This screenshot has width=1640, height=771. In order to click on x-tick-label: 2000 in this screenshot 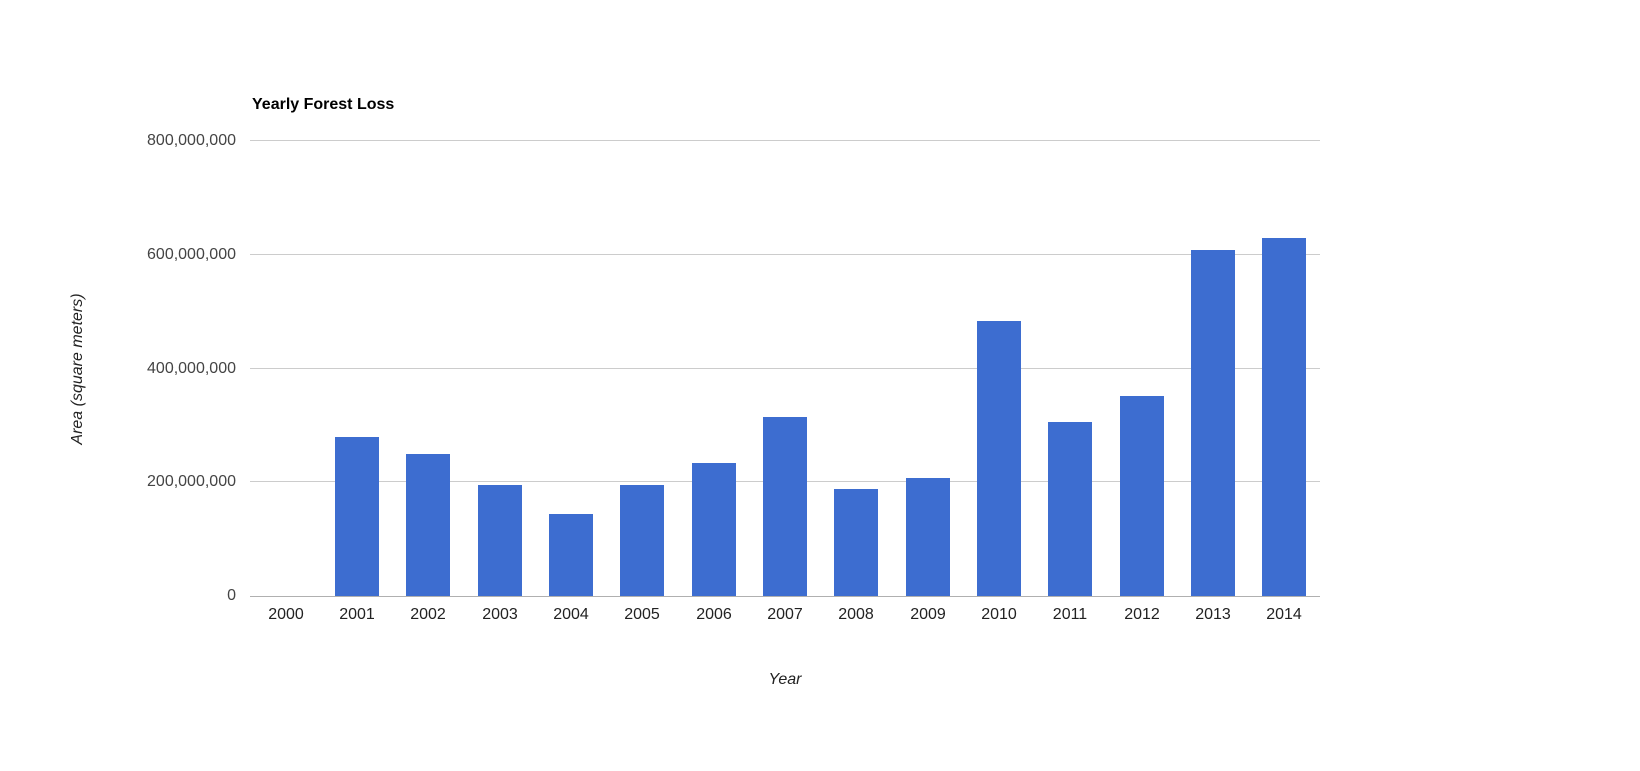, I will do `click(286, 614)`.